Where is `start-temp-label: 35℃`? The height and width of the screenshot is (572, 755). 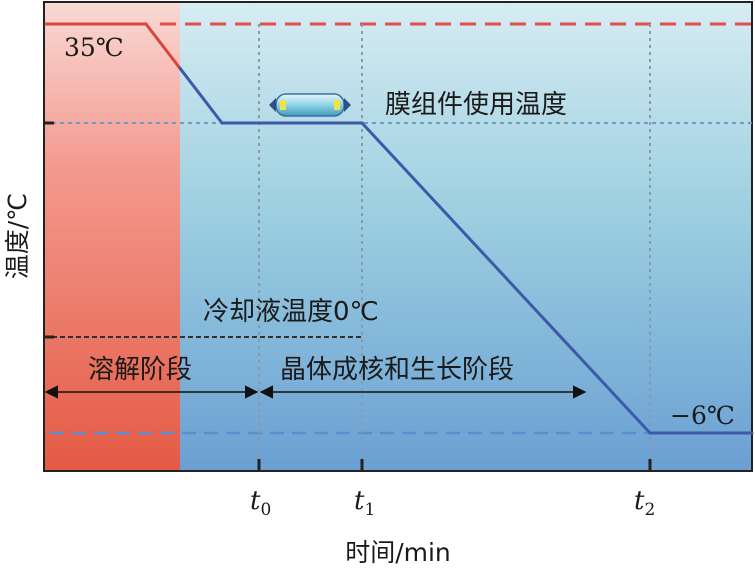
start-temp-label: 35℃ is located at coordinates (94, 47).